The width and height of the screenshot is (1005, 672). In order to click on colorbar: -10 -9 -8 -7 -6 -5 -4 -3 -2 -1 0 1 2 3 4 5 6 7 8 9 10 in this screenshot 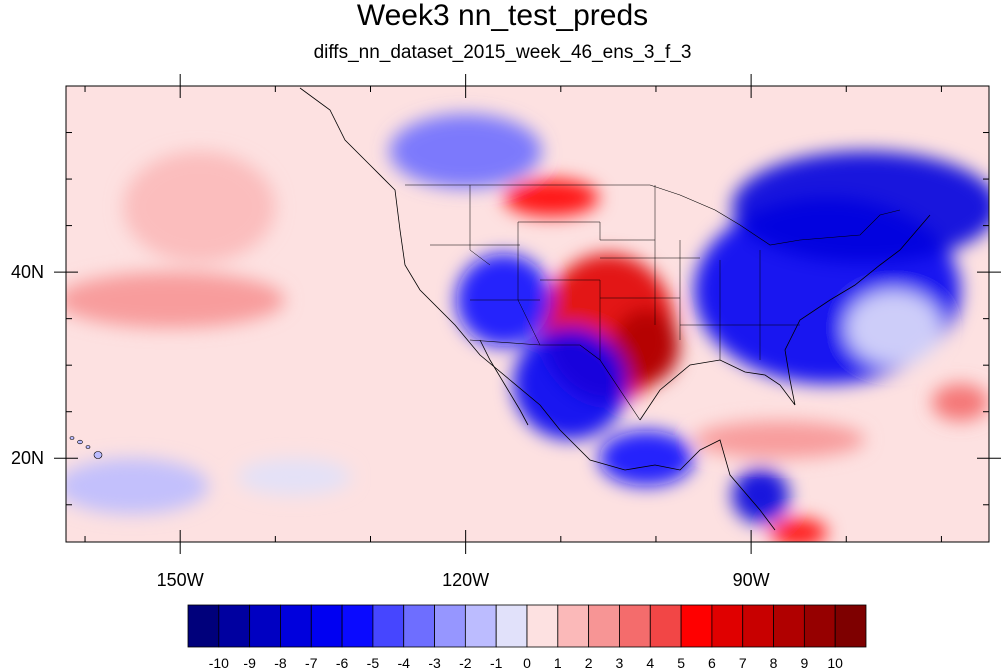, I will do `click(527, 637)`.